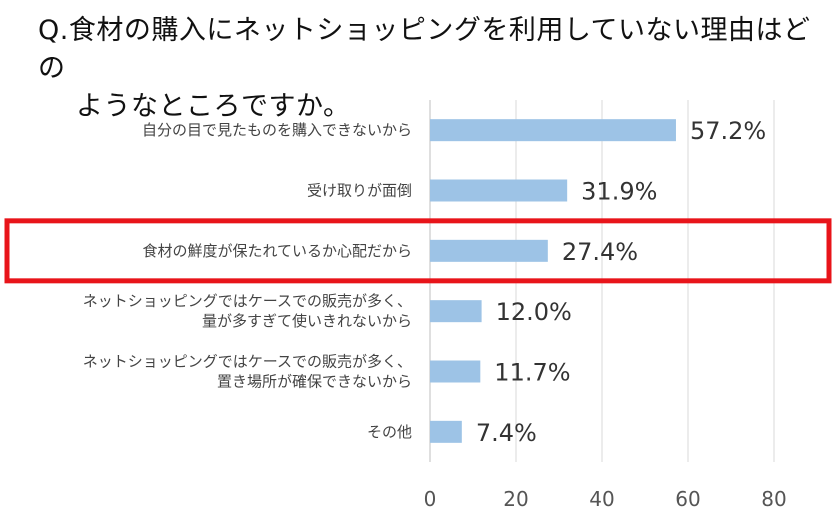 Image resolution: width=840 pixels, height=531 pixels. What do you see at coordinates (213, 106) in the screenshot?
I see `question-title-line2: ようなところですか。` at bounding box center [213, 106].